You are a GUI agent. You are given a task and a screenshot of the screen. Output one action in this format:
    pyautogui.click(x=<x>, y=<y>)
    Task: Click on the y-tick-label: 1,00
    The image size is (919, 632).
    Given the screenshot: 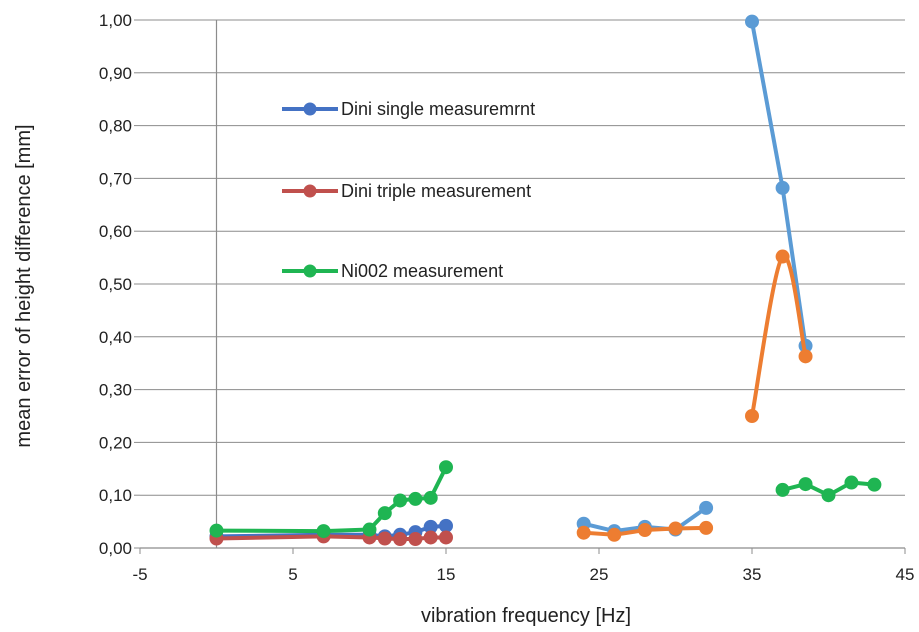 What is the action you would take?
    pyautogui.click(x=115, y=20)
    